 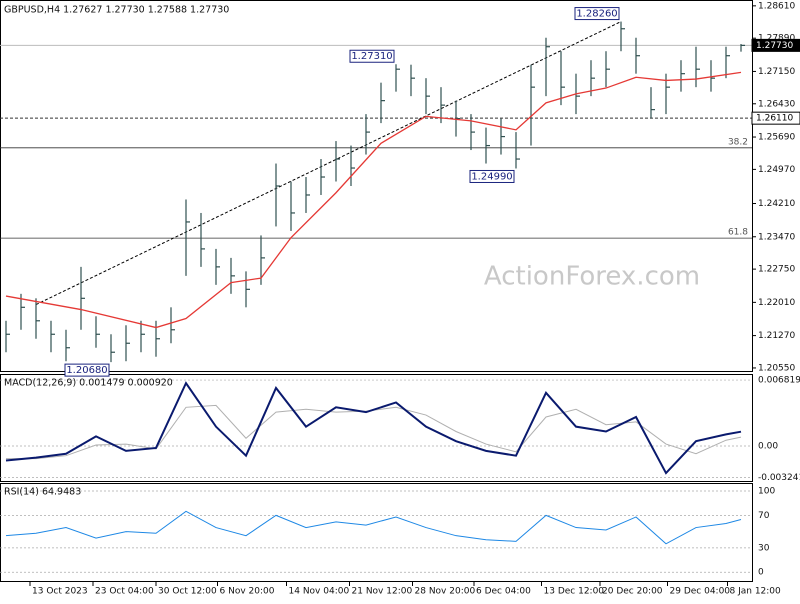 What do you see at coordinates (503, 592) in the screenshot?
I see `x-tick-label: 6 Dec 04:00` at bounding box center [503, 592].